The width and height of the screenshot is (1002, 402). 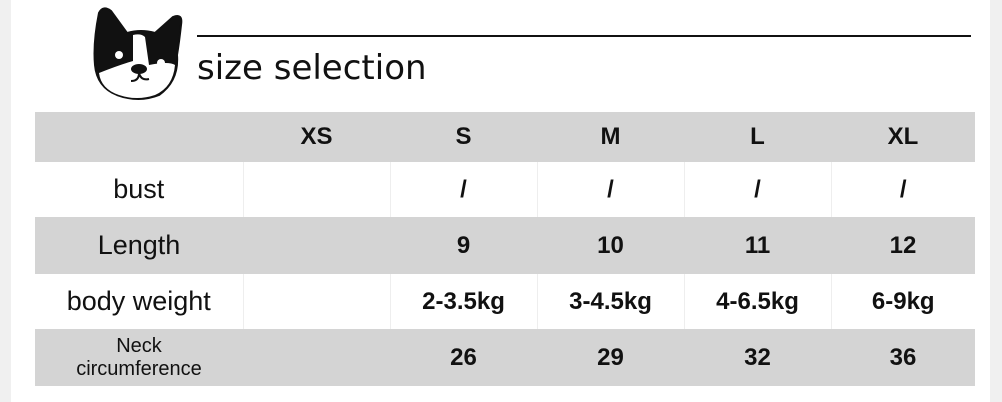 I want to click on cell: 3-4.5kg, so click(x=610, y=301).